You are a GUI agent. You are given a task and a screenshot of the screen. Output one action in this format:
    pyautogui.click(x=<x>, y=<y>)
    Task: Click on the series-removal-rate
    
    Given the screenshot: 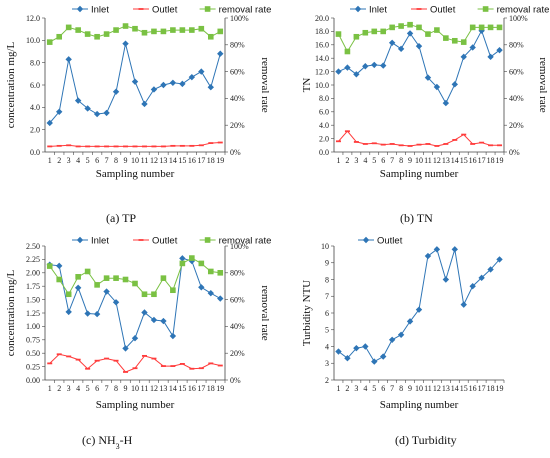 What is the action you would take?
    pyautogui.click(x=135, y=276)
    